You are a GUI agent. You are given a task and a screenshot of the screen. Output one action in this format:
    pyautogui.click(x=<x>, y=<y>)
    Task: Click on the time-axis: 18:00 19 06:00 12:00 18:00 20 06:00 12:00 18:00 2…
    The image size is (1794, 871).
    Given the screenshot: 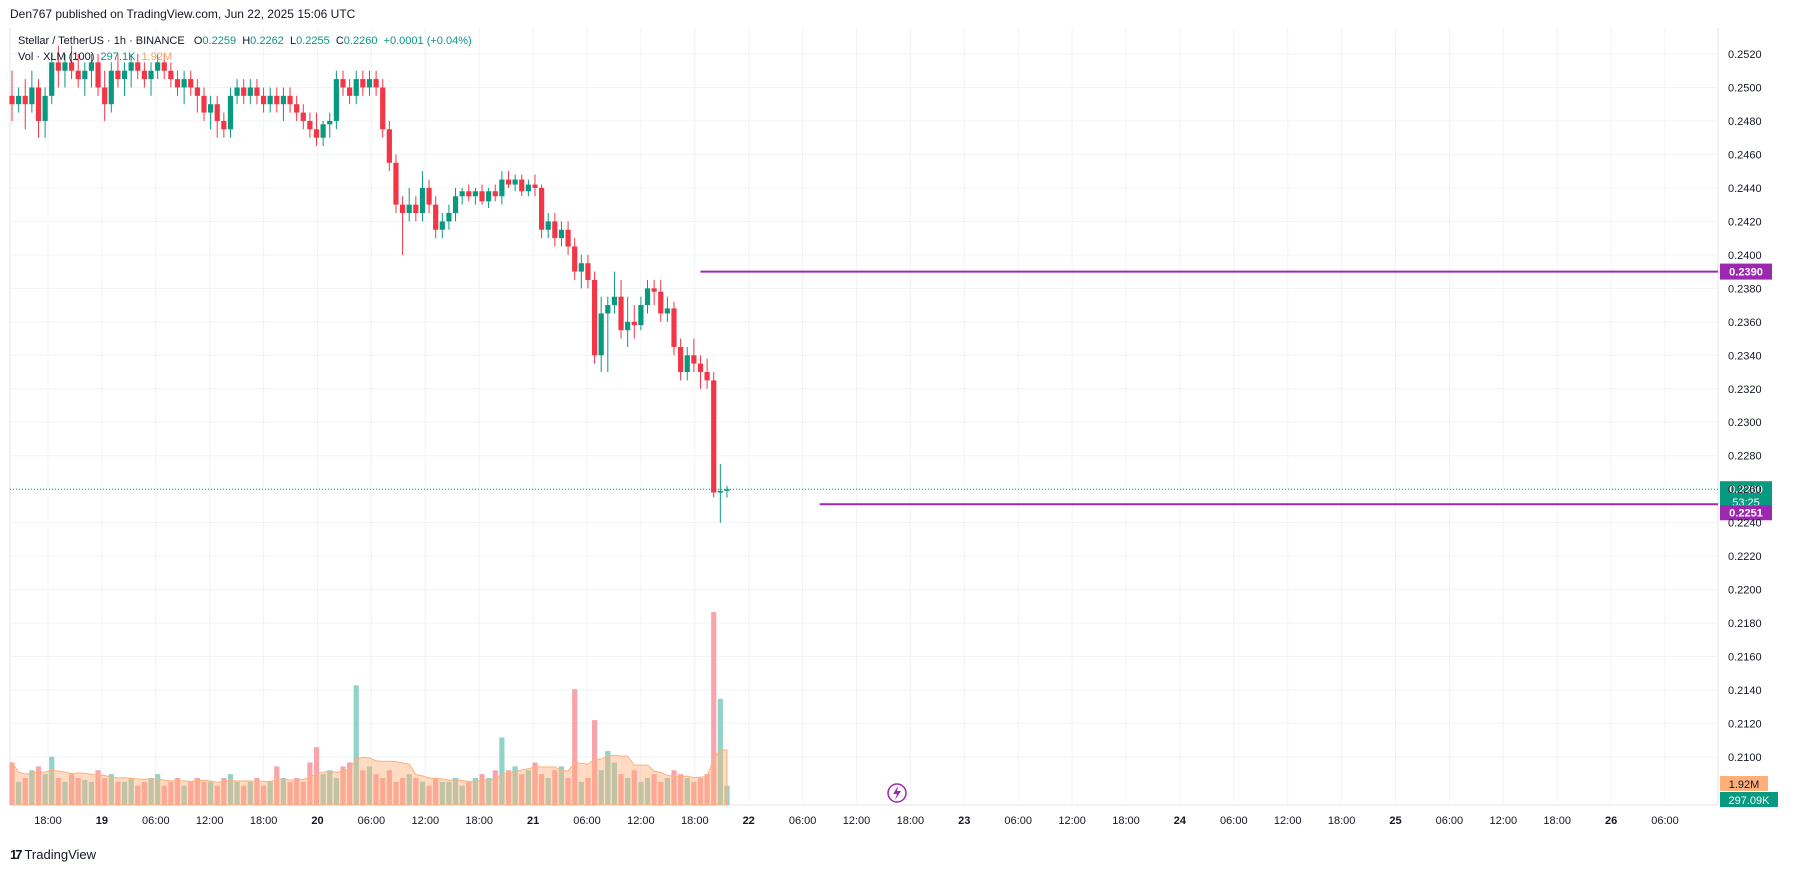 What is the action you would take?
    pyautogui.click(x=856, y=821)
    